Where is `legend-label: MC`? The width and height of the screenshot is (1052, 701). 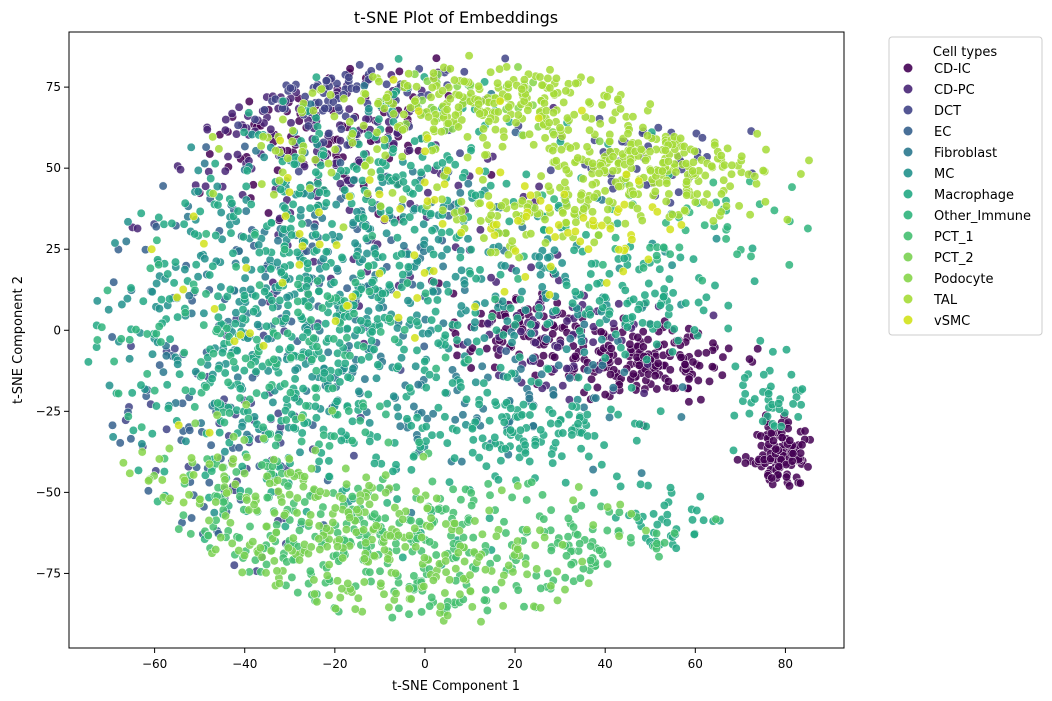
legend-label: MC is located at coordinates (944, 174).